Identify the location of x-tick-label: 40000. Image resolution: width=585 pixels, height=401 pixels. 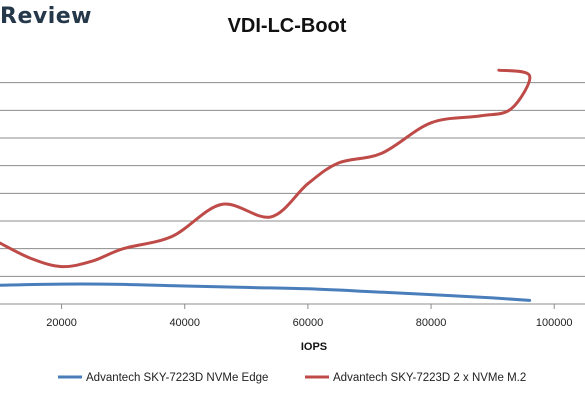
(184, 323).